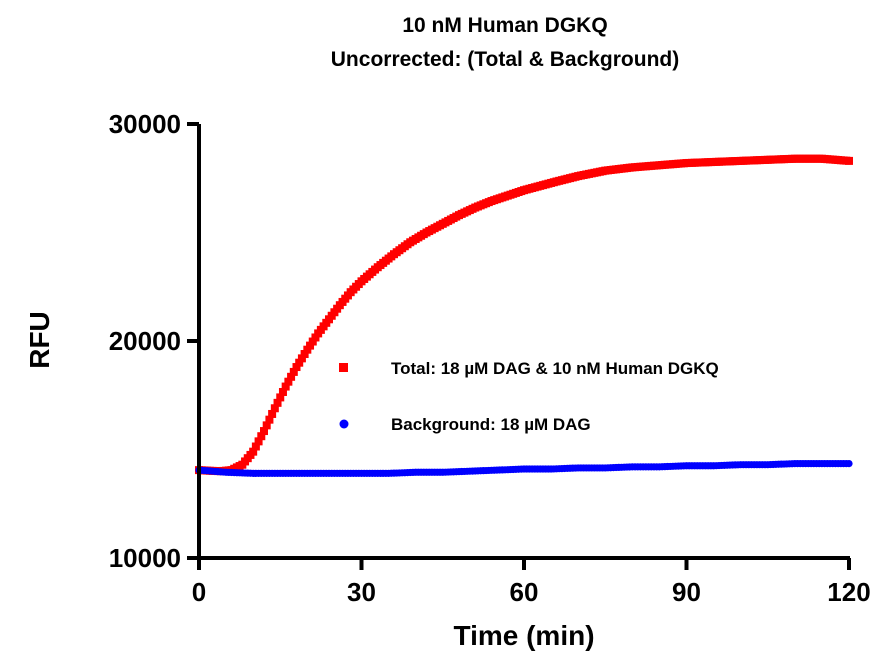 Image resolution: width=879 pixels, height=671 pixels. I want to click on legend-label: Total: 18 µM DAG & 10 nM Human DGKQ, so click(555, 368).